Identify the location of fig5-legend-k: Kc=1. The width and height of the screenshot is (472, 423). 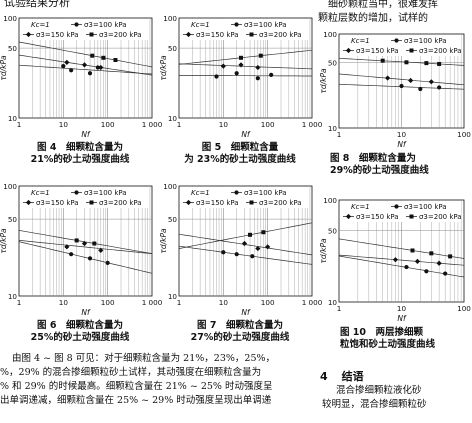
(200, 25).